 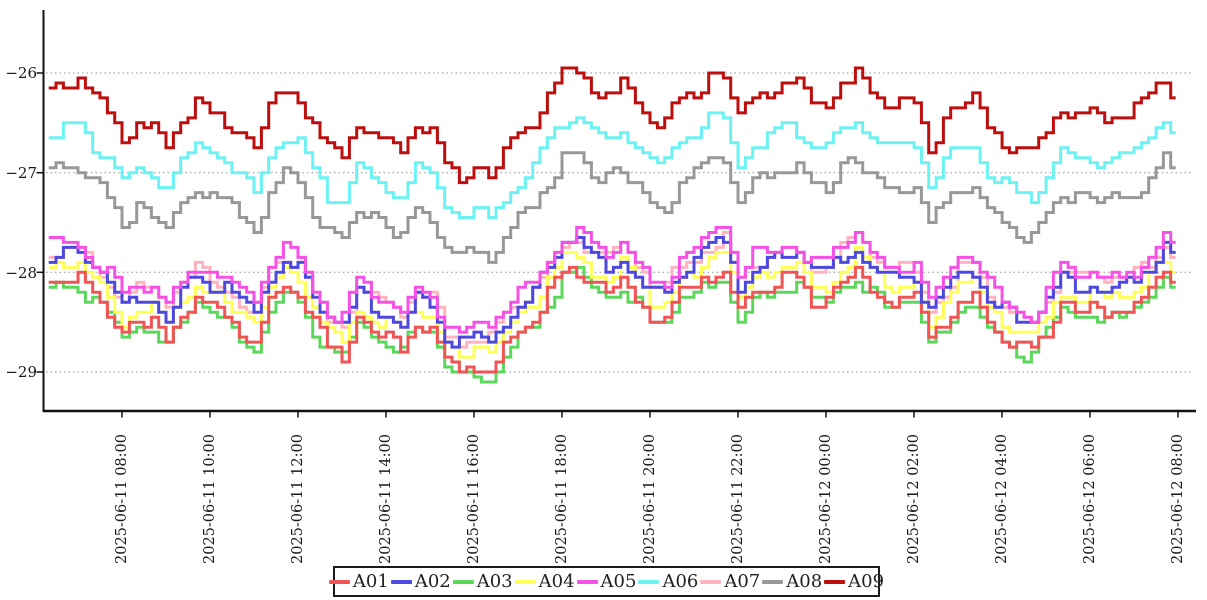 What do you see at coordinates (463, 581) in the screenshot?
I see `legend-swatch-a03` at bounding box center [463, 581].